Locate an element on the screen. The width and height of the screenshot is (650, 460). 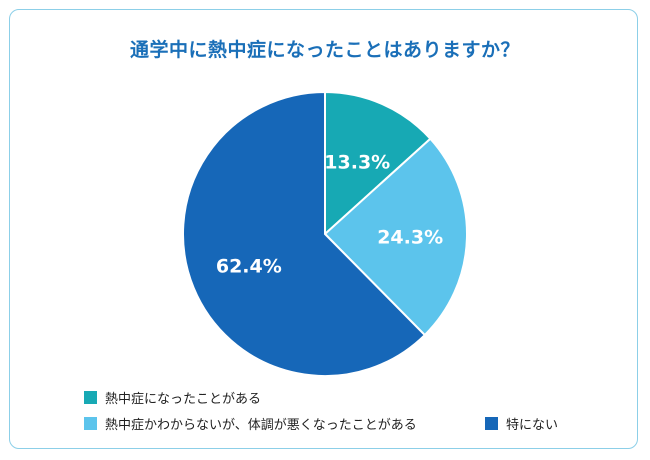
pie-label-heatstroke: 13.3% is located at coordinates (357, 162).